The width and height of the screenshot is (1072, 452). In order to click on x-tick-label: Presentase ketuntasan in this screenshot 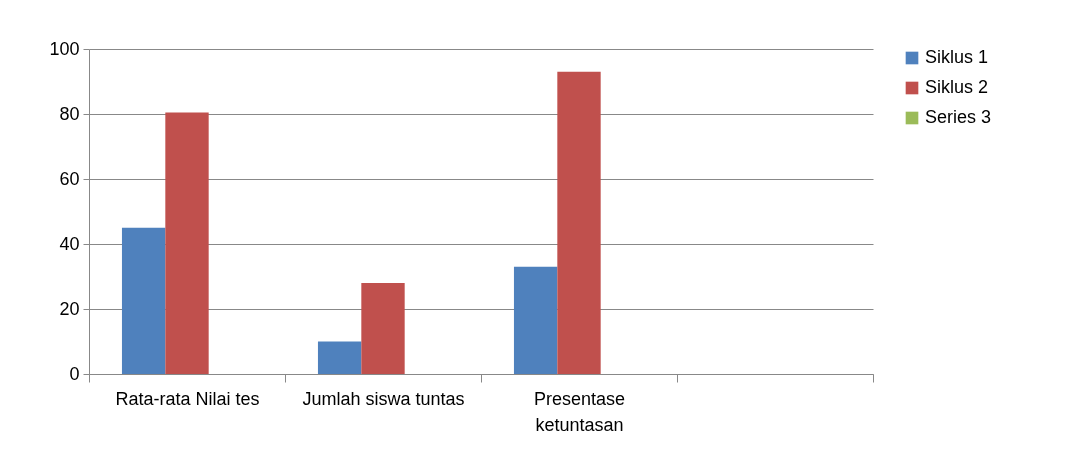, I will do `click(579, 411)`.